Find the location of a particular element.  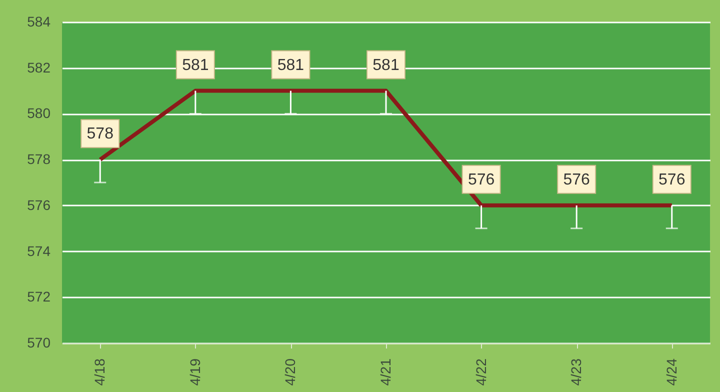

data-label: 578 is located at coordinates (100, 134).